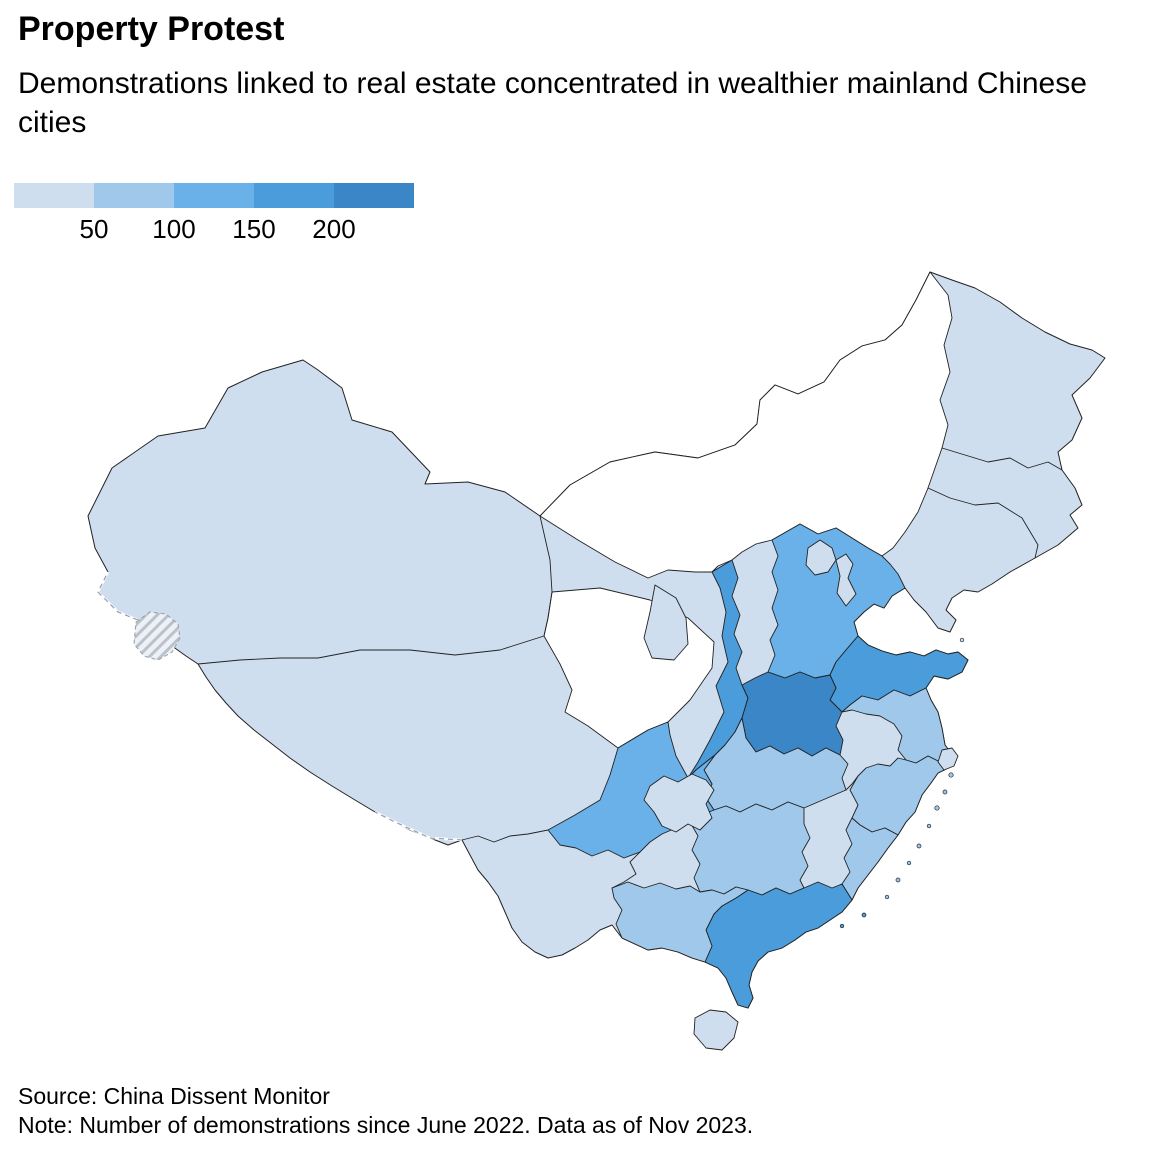 The height and width of the screenshot is (1166, 1162). Describe the element at coordinates (666, 622) in the screenshot. I see `province-ningxia` at that location.